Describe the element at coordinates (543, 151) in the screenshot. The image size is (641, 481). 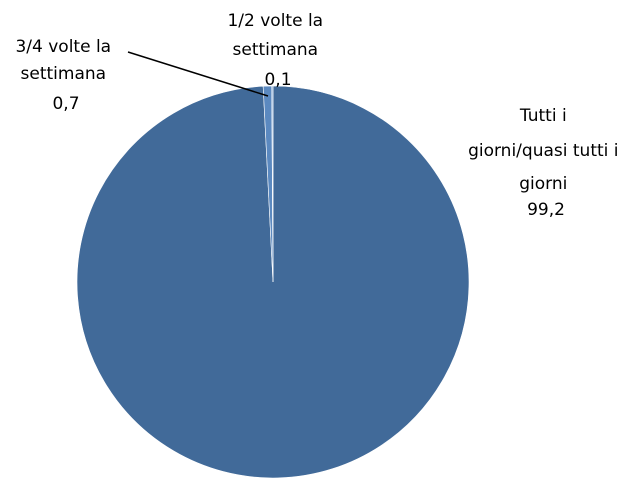
I see `label-line: giorni/quasi tutti i` at that location.